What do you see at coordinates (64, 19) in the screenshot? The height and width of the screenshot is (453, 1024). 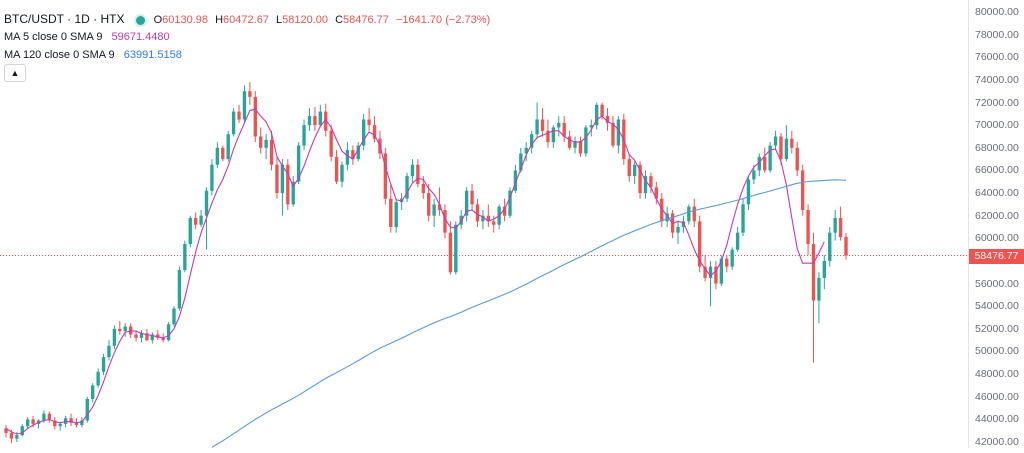 I see `symbol-title: BTC/USDT · 1D · HTX` at bounding box center [64, 19].